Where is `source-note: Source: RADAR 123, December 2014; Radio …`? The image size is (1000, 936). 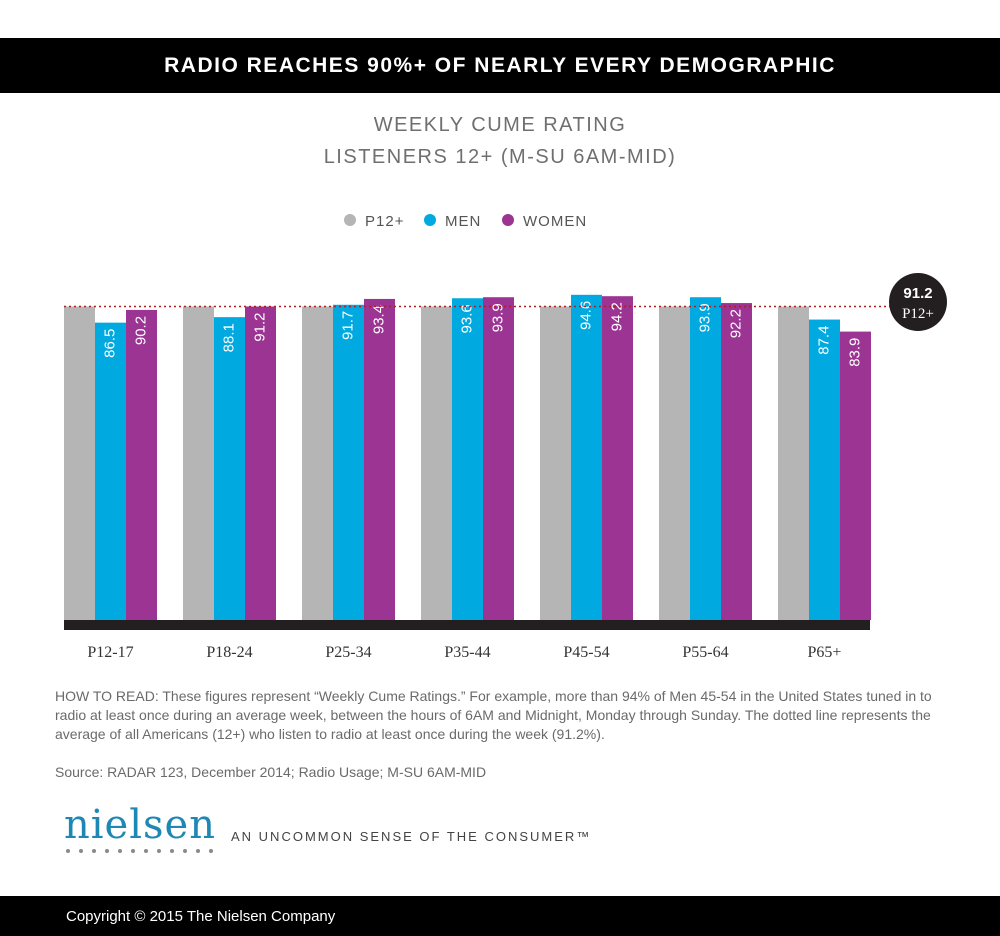
source-note: Source: RADAR 123, December 2014; Radio … is located at coordinates (271, 772).